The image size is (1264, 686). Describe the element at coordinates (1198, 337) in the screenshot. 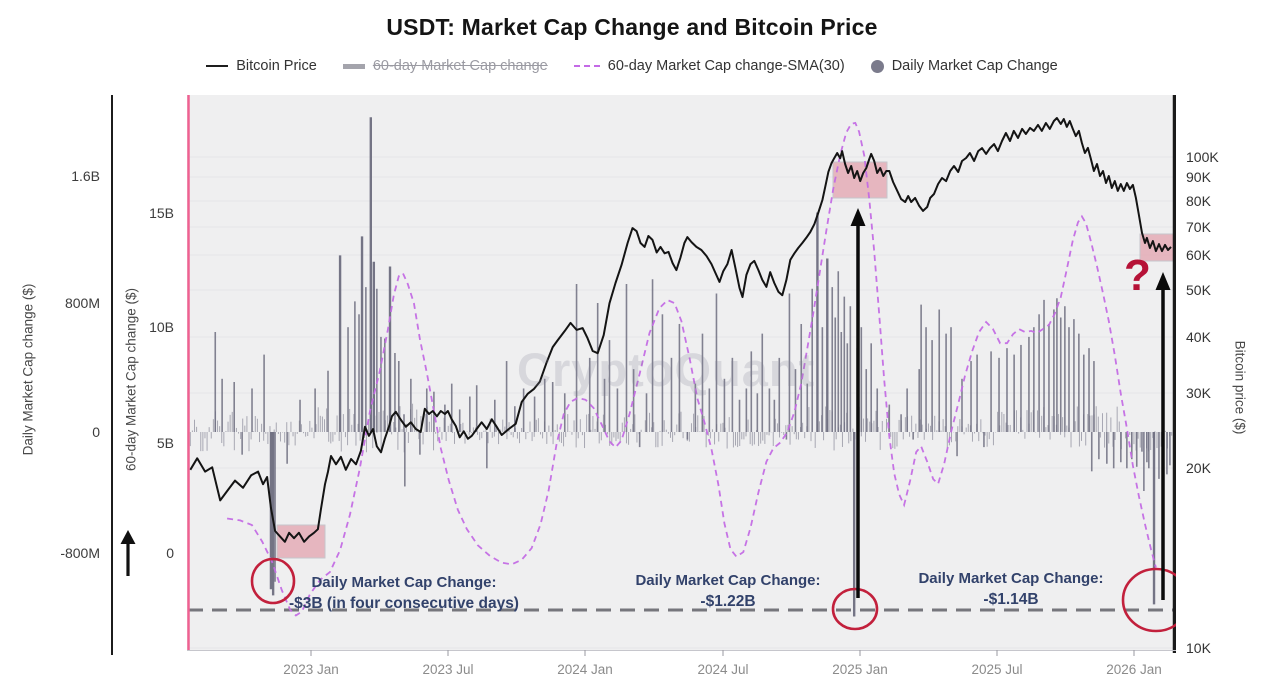

I see `axis-tick-label: 40K` at that location.